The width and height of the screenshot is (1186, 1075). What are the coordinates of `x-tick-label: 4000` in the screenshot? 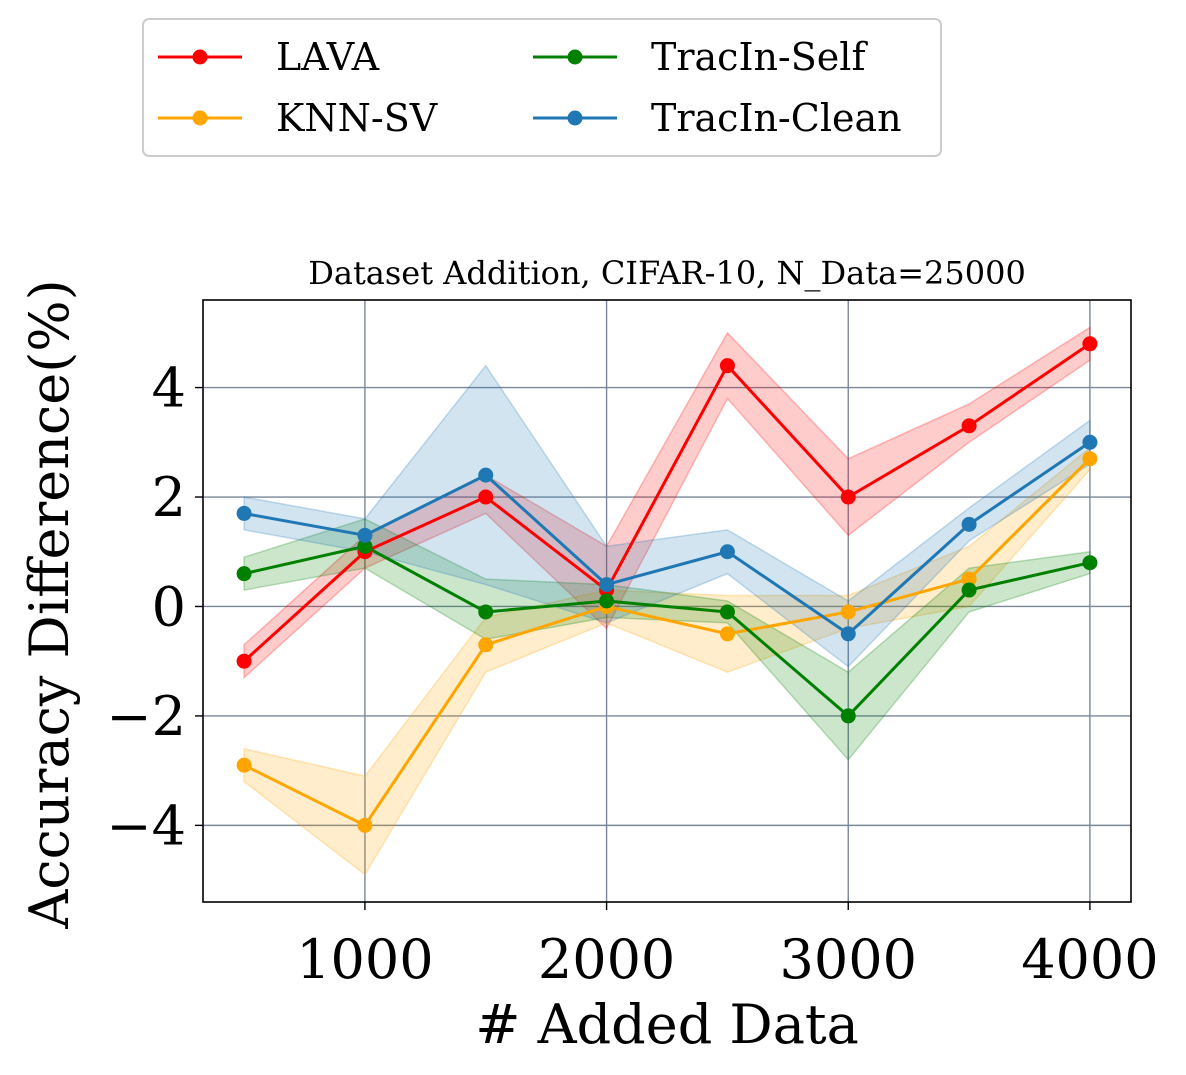 It's located at (1089, 959).